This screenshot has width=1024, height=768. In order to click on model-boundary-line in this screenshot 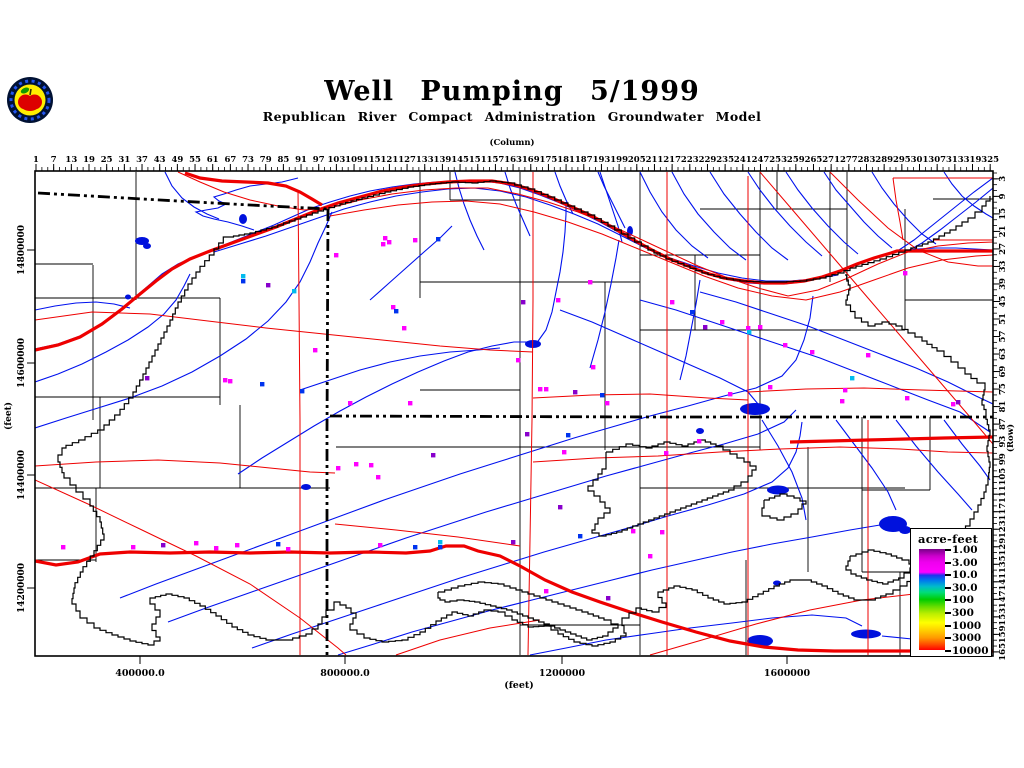, I will do `click(539, 231)`.